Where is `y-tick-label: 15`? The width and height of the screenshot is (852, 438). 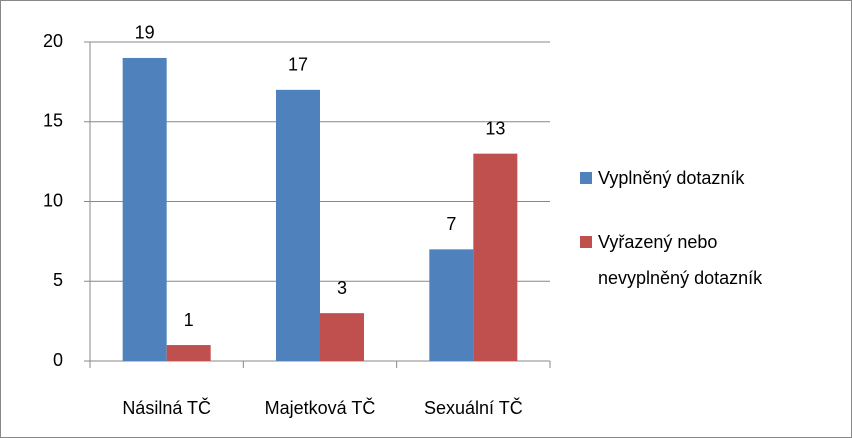
y-tick-label: 15 is located at coordinates (53, 121).